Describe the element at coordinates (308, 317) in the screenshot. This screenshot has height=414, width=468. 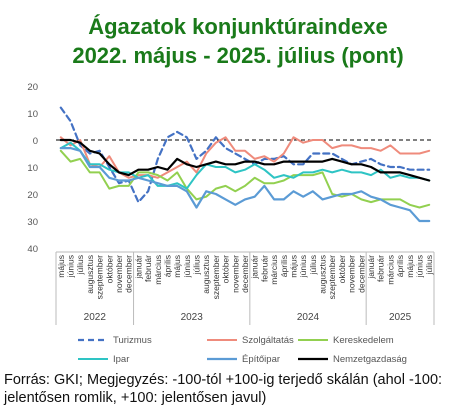
I see `year-label: 2024` at that location.